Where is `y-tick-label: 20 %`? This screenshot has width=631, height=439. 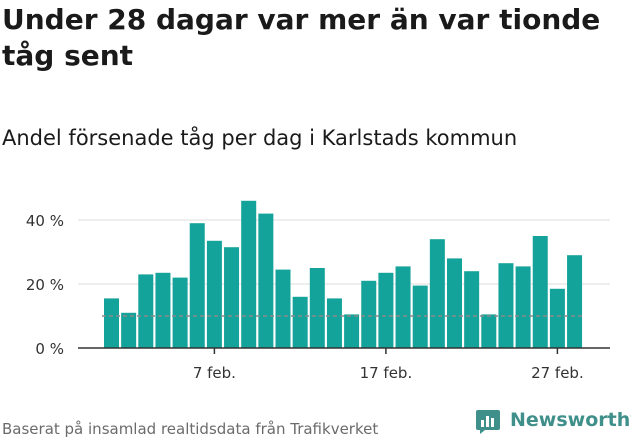
y-tick-label: 20 % is located at coordinates (45, 285).